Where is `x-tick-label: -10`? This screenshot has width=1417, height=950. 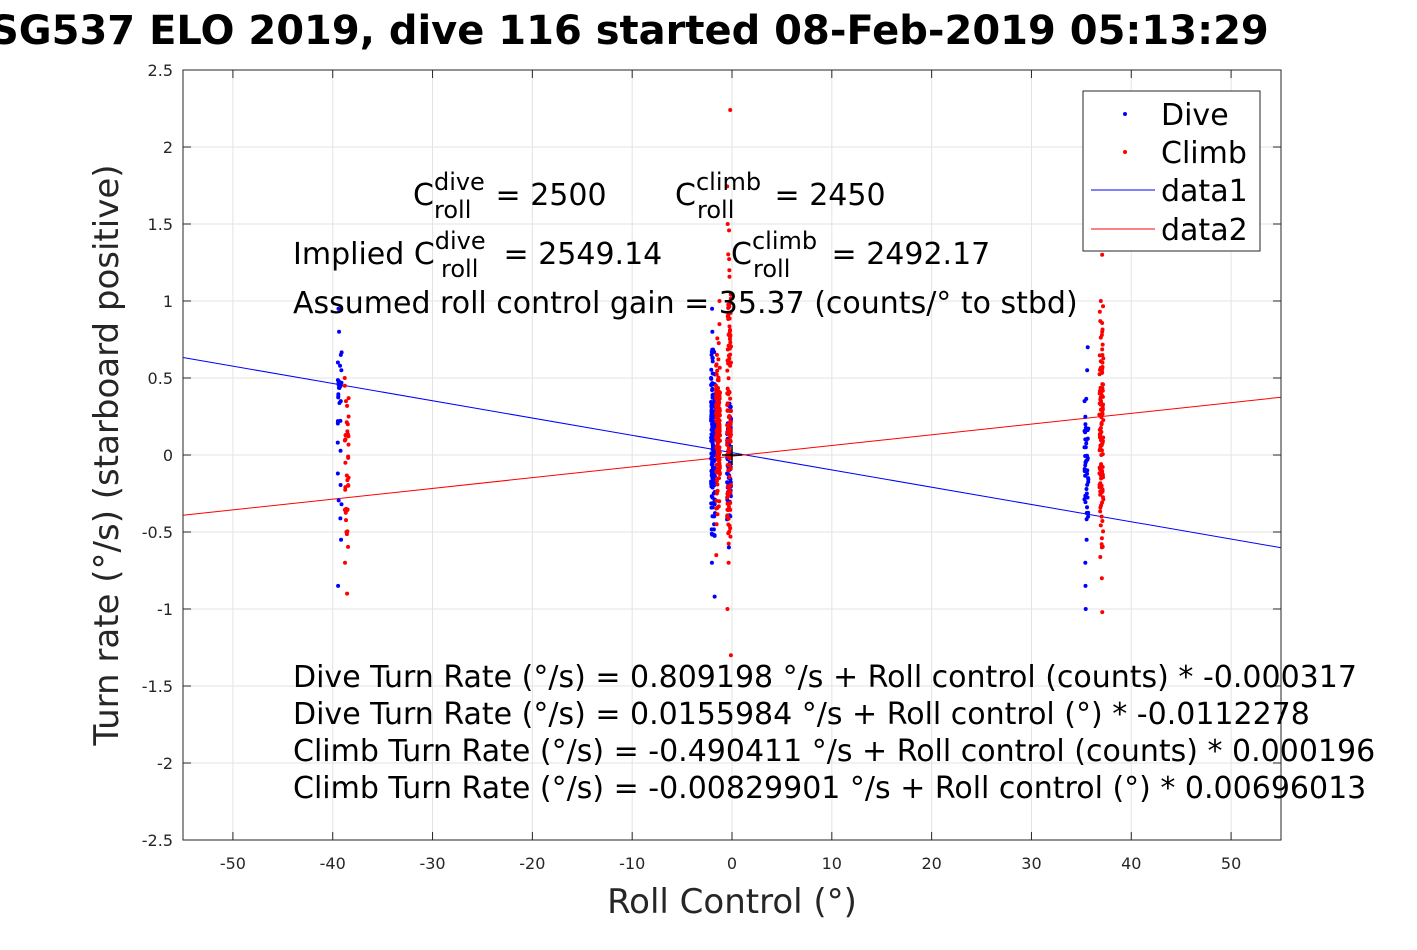
x-tick-label: -10 is located at coordinates (632, 863).